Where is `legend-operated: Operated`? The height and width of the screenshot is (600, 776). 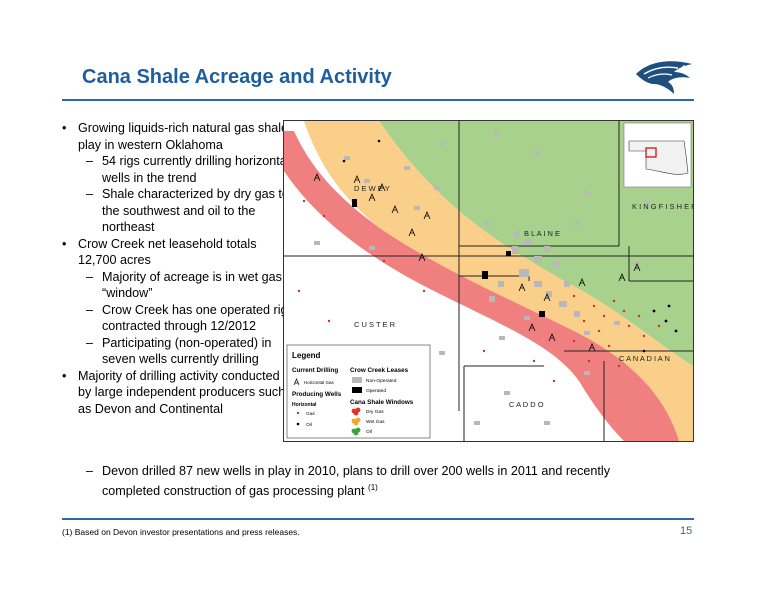
legend-operated: Operated is located at coordinates (376, 391).